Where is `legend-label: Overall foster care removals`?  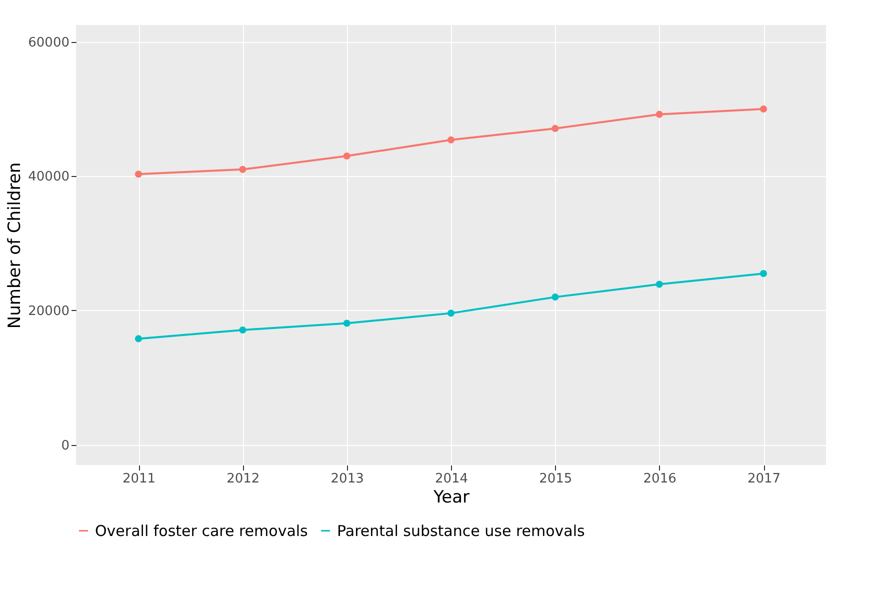 legend-label: Overall foster care removals is located at coordinates (201, 531).